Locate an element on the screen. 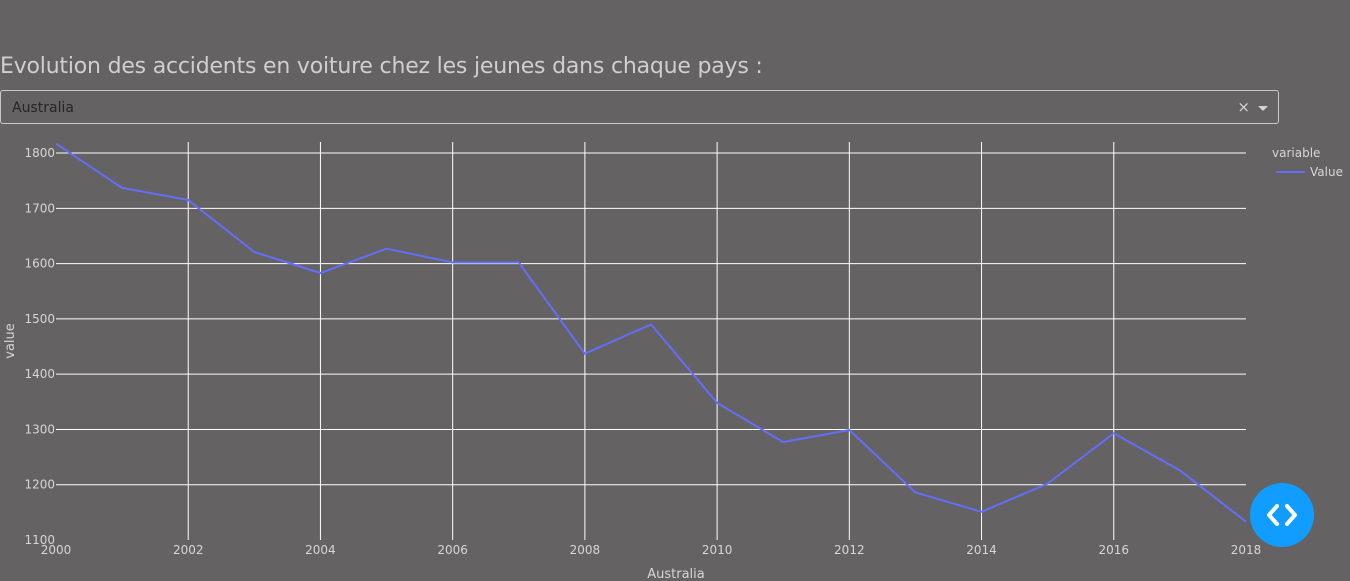 The height and width of the screenshot is (581, 1350). dropdown-selected-value: Australia is located at coordinates (43, 108).